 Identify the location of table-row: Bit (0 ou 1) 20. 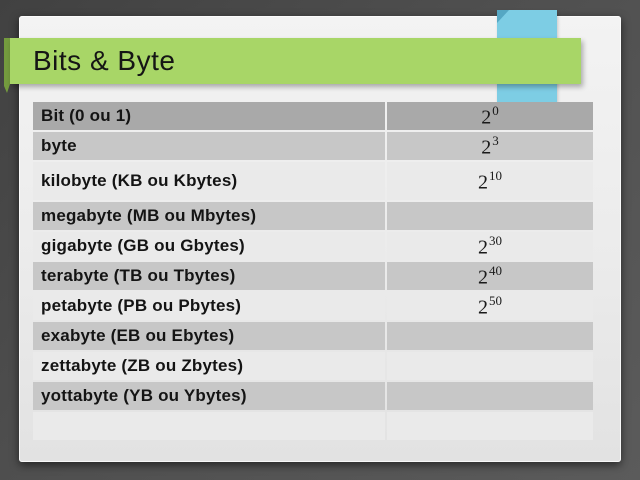
(313, 116).